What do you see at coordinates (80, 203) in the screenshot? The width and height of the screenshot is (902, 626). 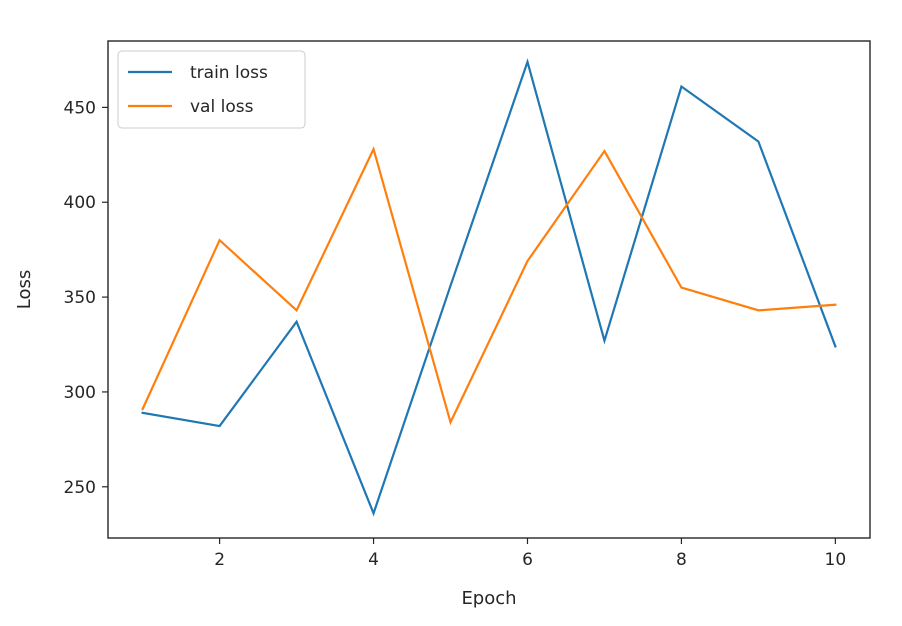 I see `y-tick-label: 400` at bounding box center [80, 203].